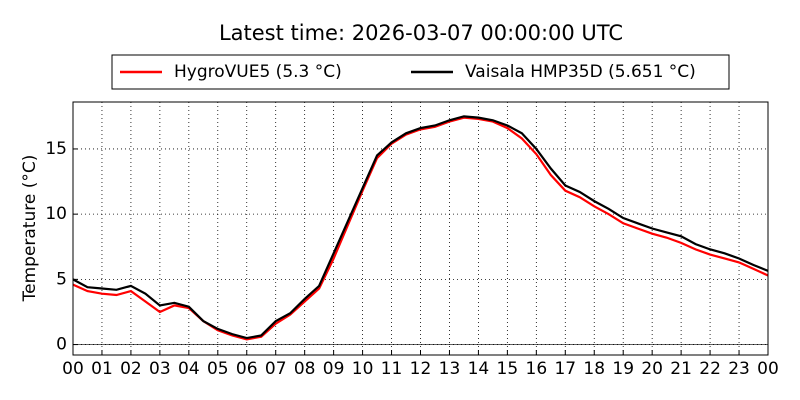 The width and height of the screenshot is (800, 400). What do you see at coordinates (594, 369) in the screenshot?
I see `x-tick-label: 18` at bounding box center [594, 369].